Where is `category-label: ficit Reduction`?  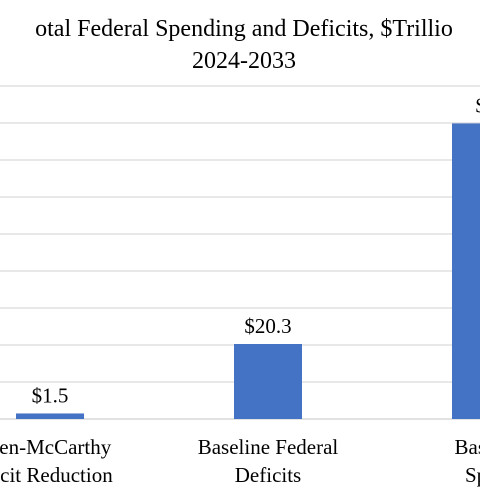
category-label: ficit Reduction is located at coordinates (56, 475).